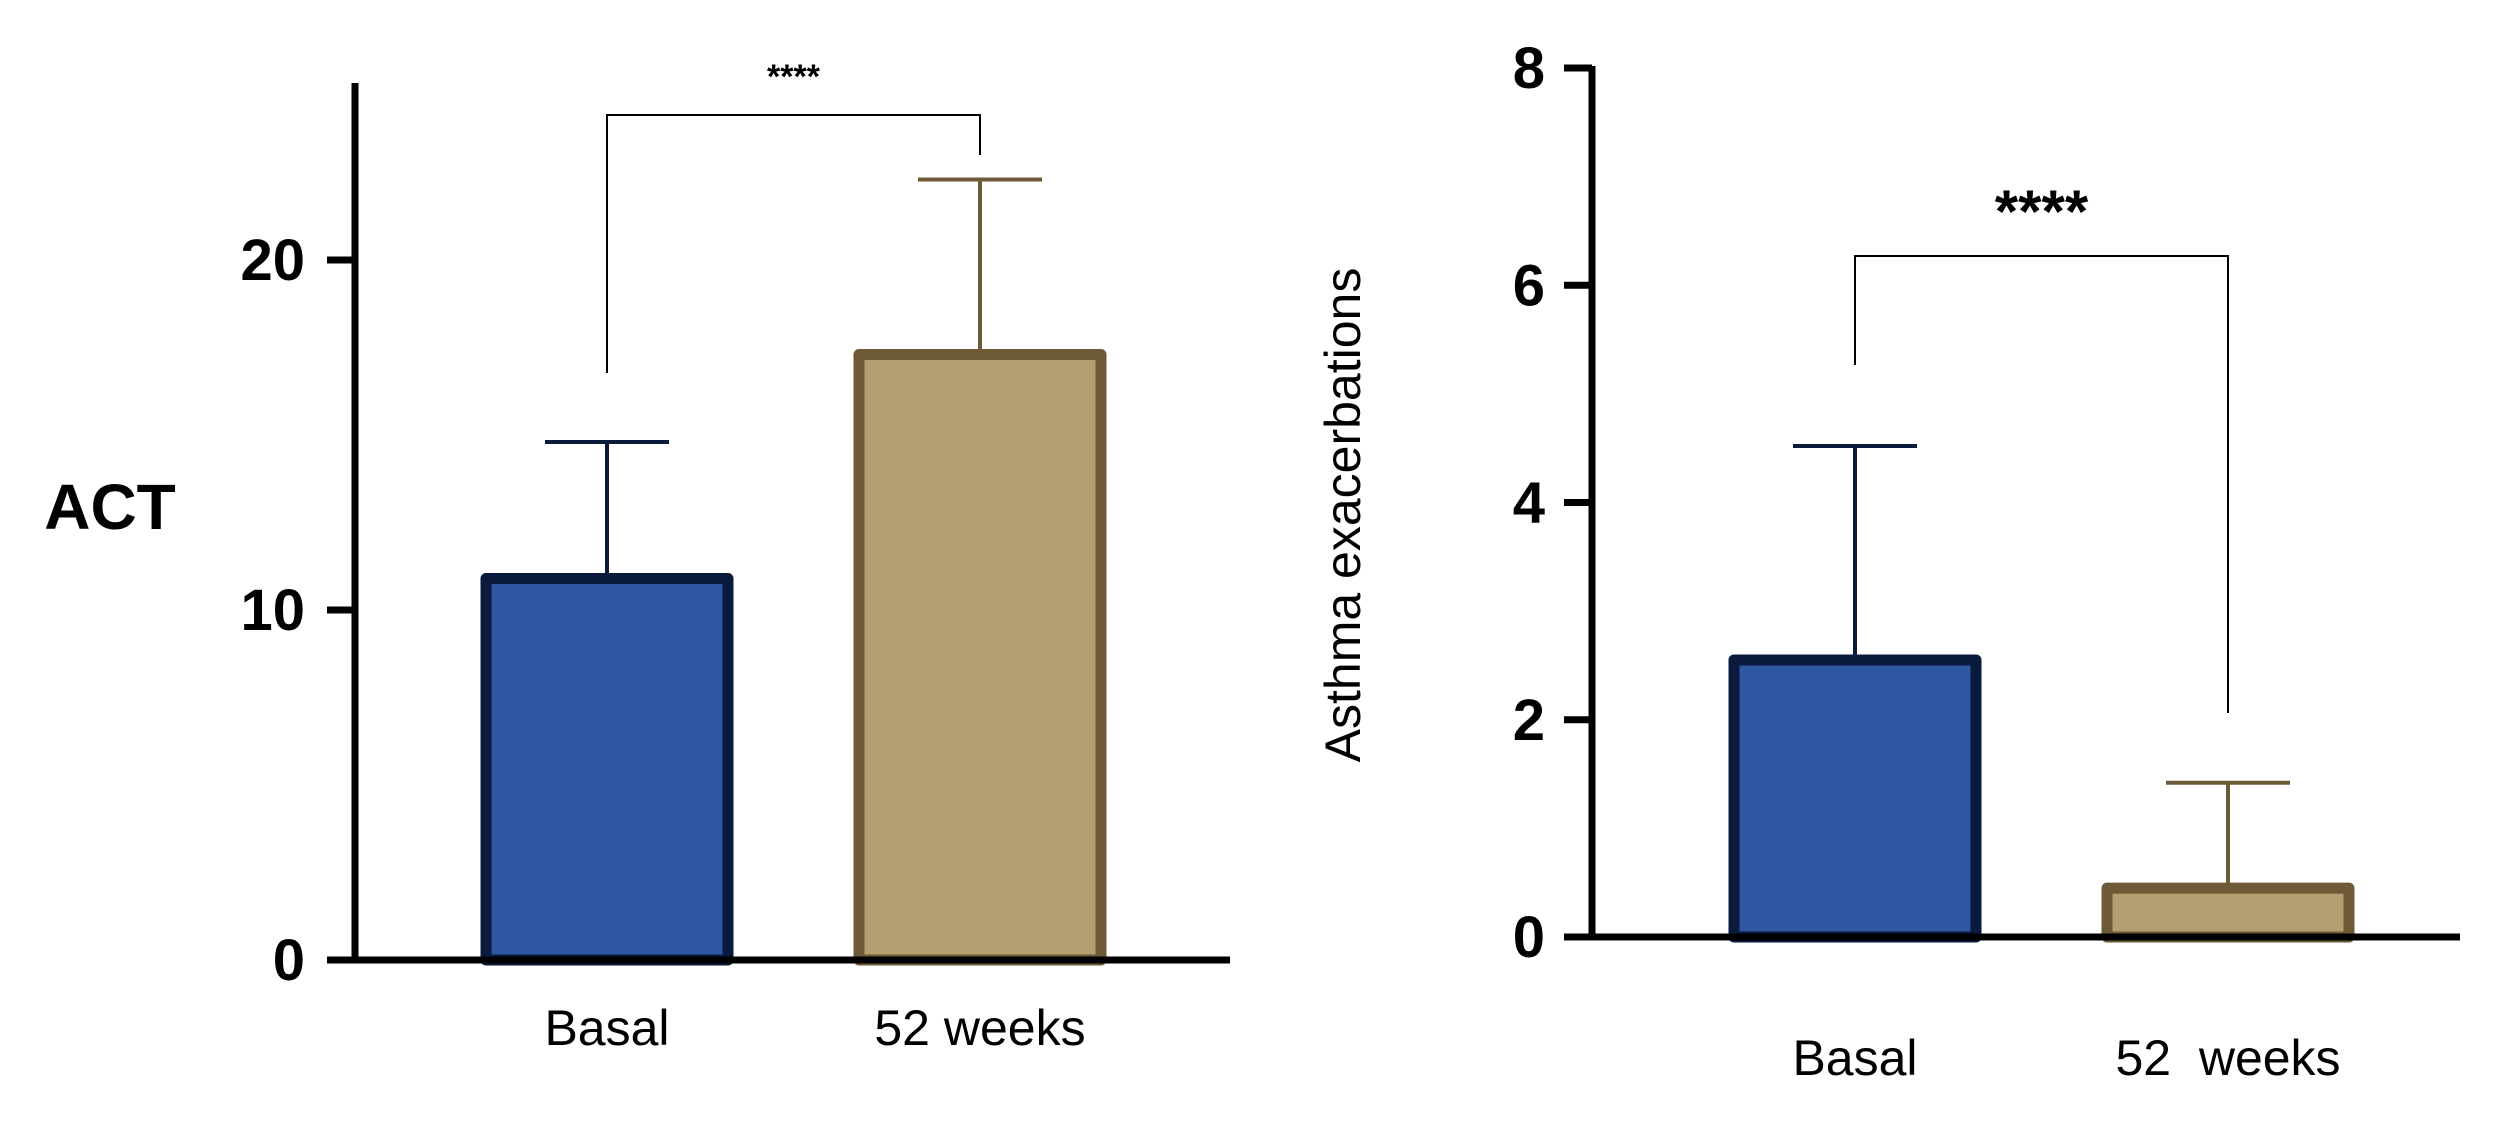 This screenshot has height=1124, width=2504. Describe the element at coordinates (1529, 503) in the screenshot. I see `y-tick-label: 4` at that location.